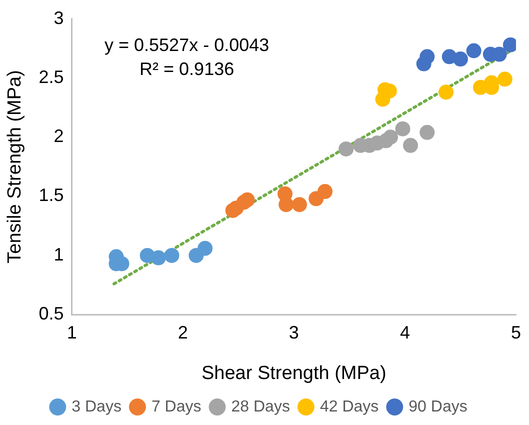 This screenshot has width=529, height=425. Describe the element at coordinates (349, 407) in the screenshot. I see `legend-label: 42 Days` at that location.